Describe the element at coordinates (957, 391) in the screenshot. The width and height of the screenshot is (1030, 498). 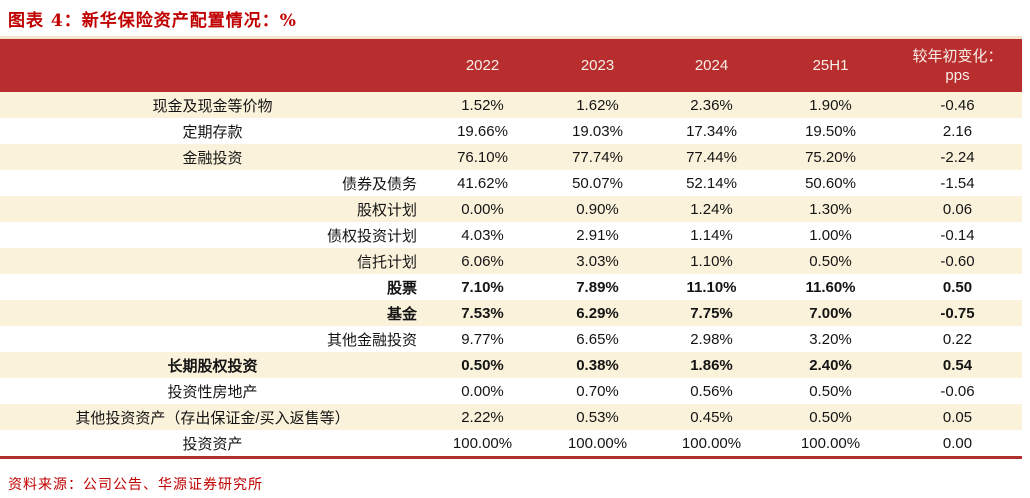
I see `value-cell: -0.06` at that location.